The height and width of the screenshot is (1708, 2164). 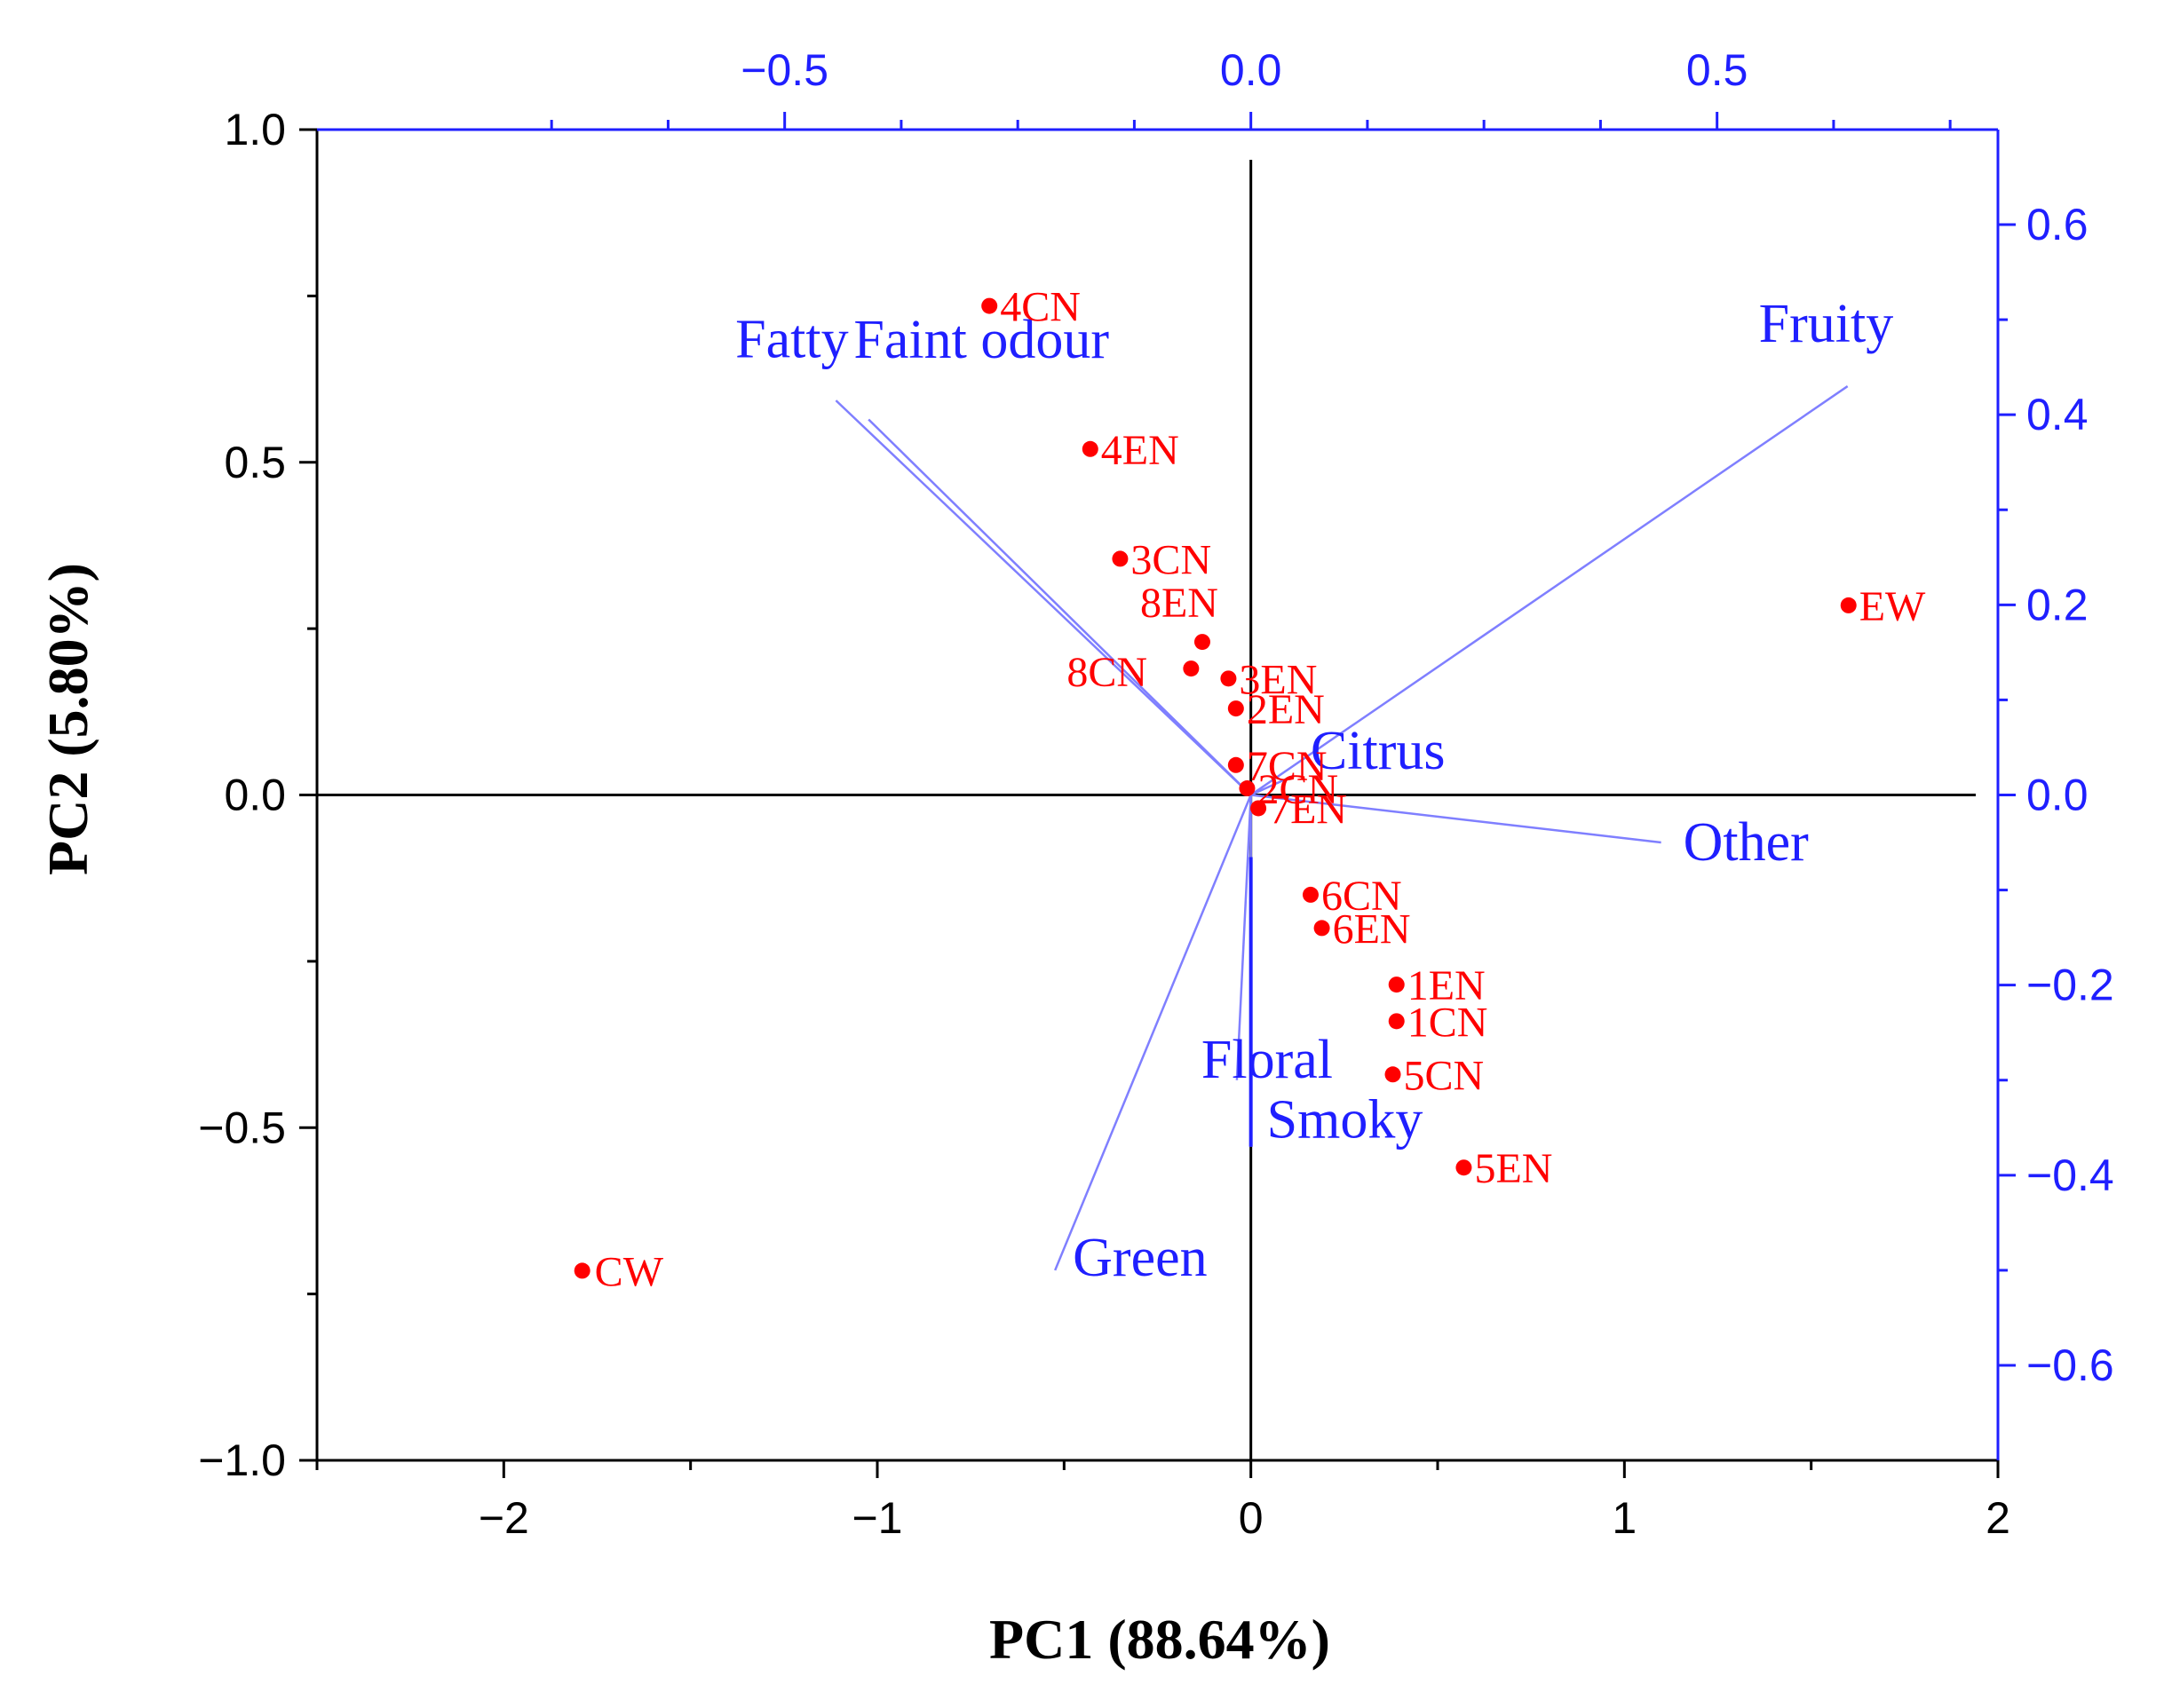 What do you see at coordinates (981, 340) in the screenshot?
I see `loading-label: Faint odour` at bounding box center [981, 340].